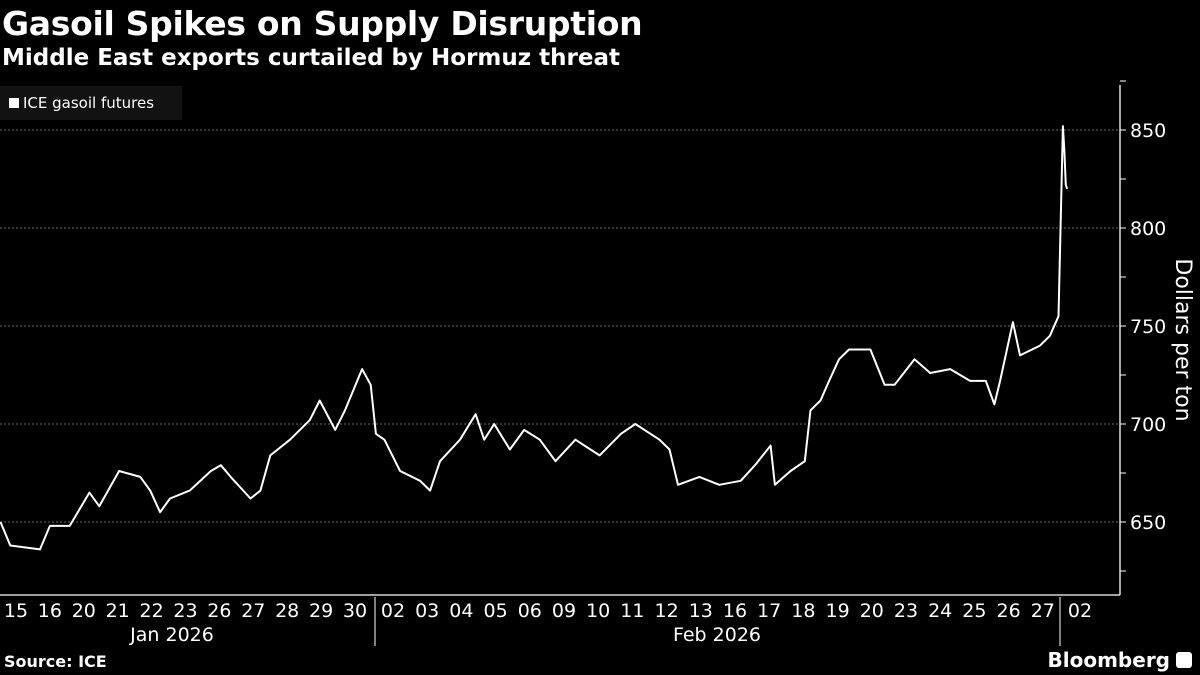 The height and width of the screenshot is (675, 1200). What do you see at coordinates (1148, 327) in the screenshot?
I see `y-tick-label: 750` at bounding box center [1148, 327].